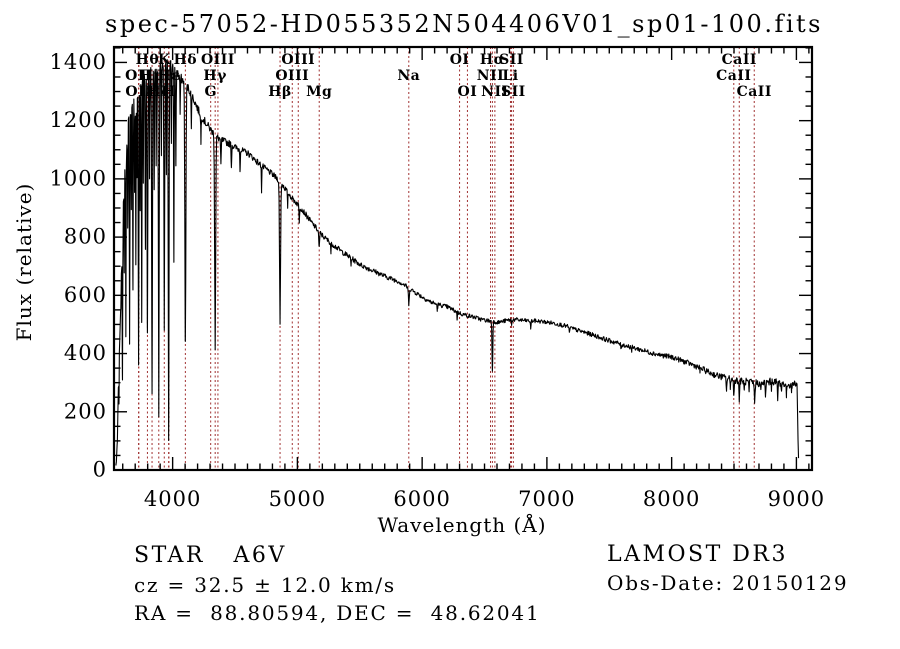  What do you see at coordinates (164, 60) in the screenshot?
I see `line-label-k: K` at bounding box center [164, 60].